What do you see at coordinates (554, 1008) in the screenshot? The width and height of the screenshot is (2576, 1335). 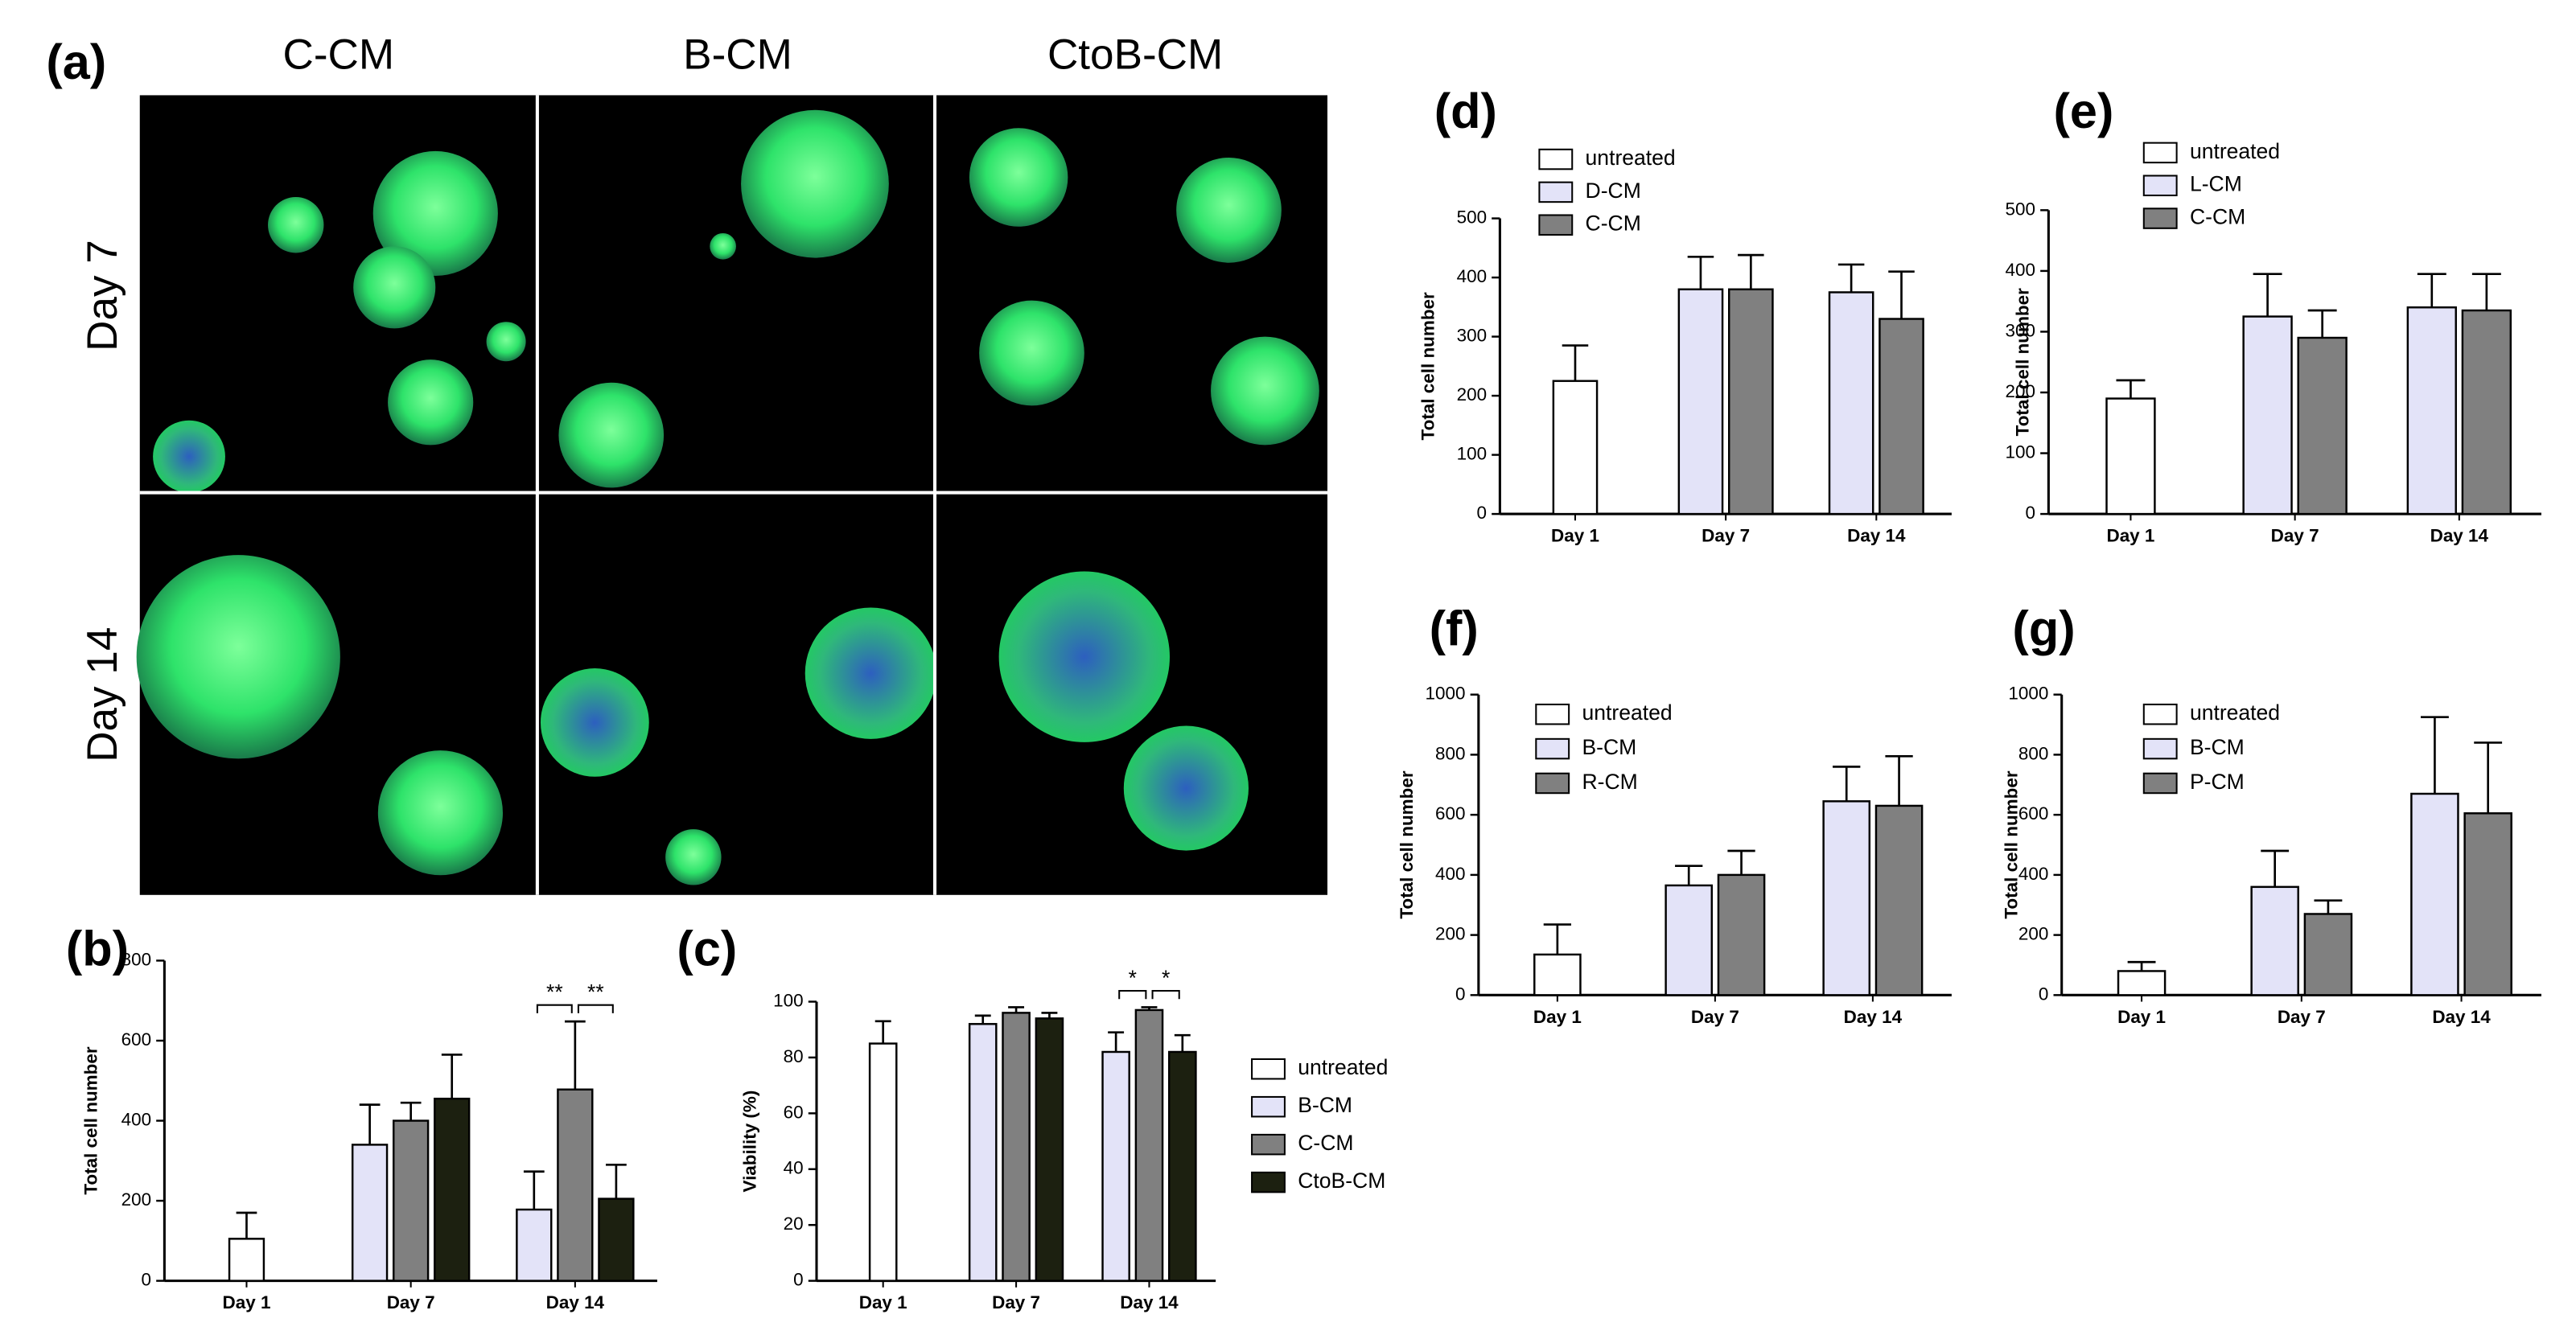 I see `significance-bracket` at bounding box center [554, 1008].